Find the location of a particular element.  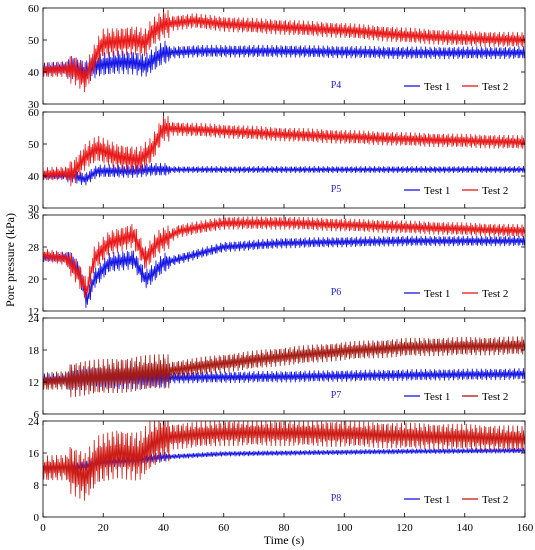

series-p5-test1 is located at coordinates (284, 174).